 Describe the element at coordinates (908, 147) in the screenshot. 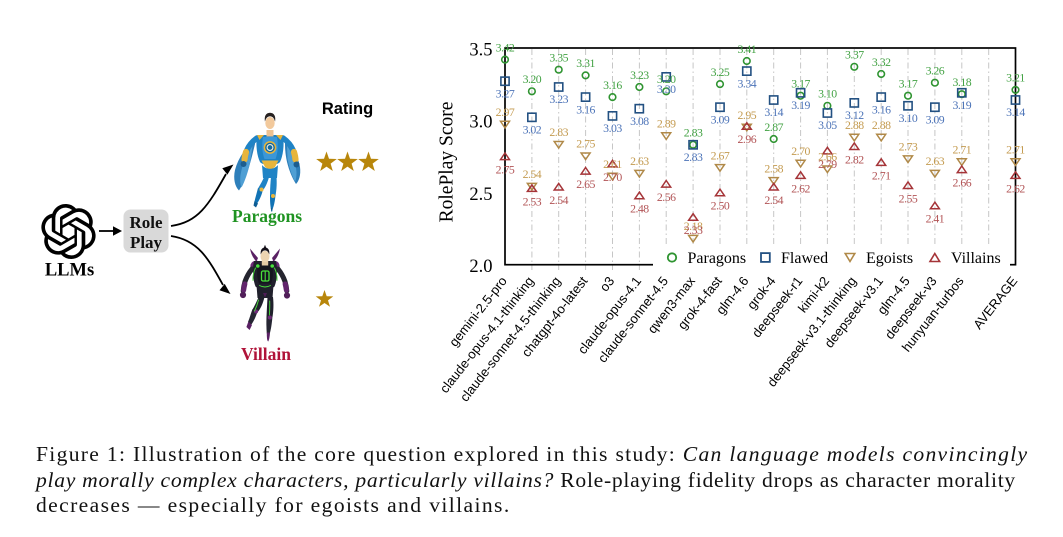

I see `svg-text: 2.73` at that location.